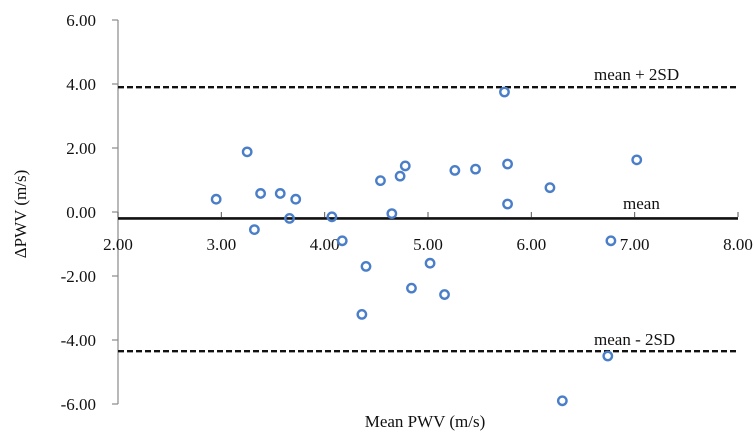  Describe the element at coordinates (81, 212) in the screenshot. I see `y-tick-label: 0.00` at that location.